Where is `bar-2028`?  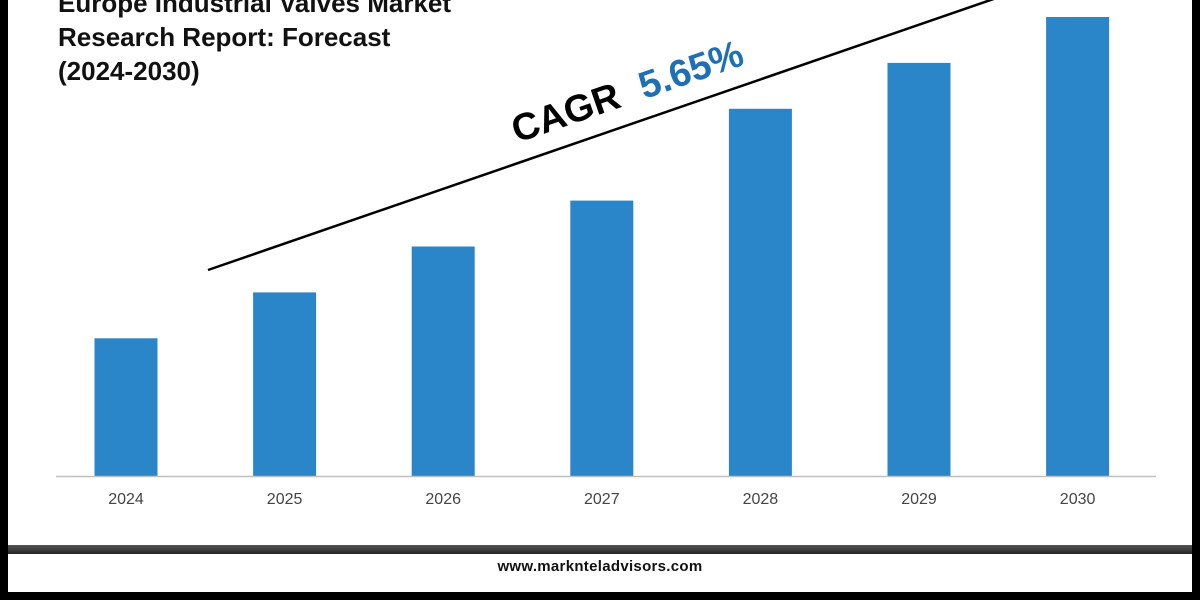 bar-2028 is located at coordinates (760, 292).